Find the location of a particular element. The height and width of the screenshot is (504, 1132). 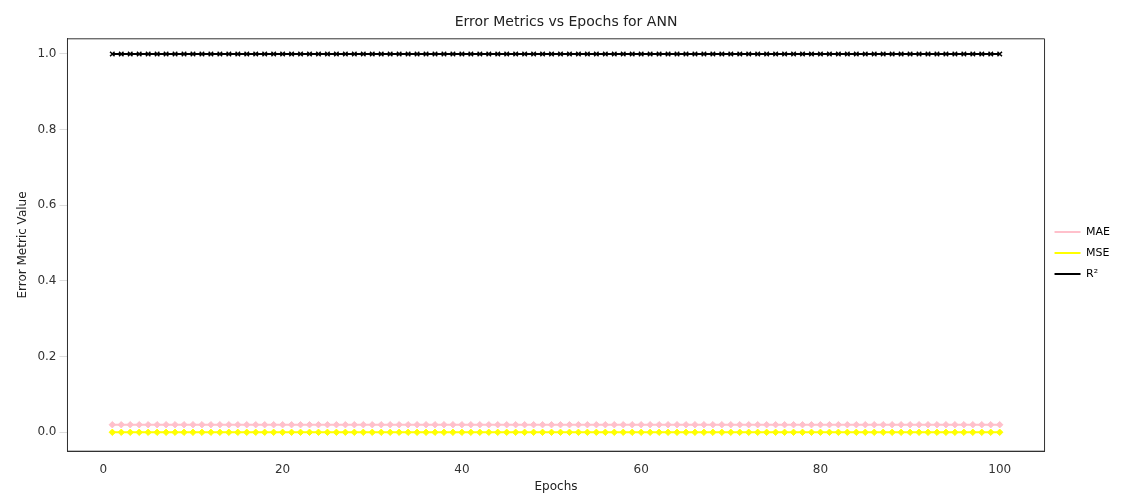

y-tick-label: 1.0 is located at coordinates (47, 53).